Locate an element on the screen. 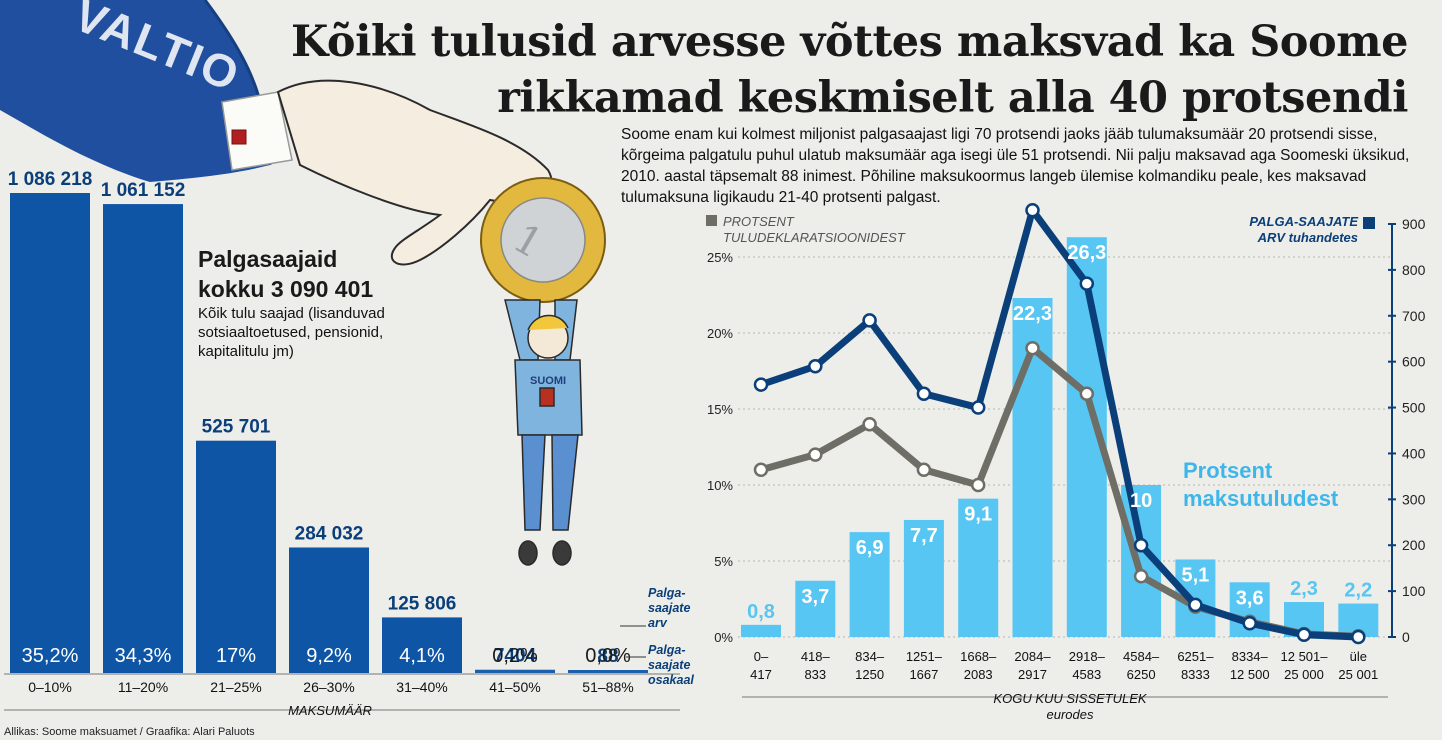 The width and height of the screenshot is (1442, 740). y-left-tick-0: 0% is located at coordinates (723, 637).